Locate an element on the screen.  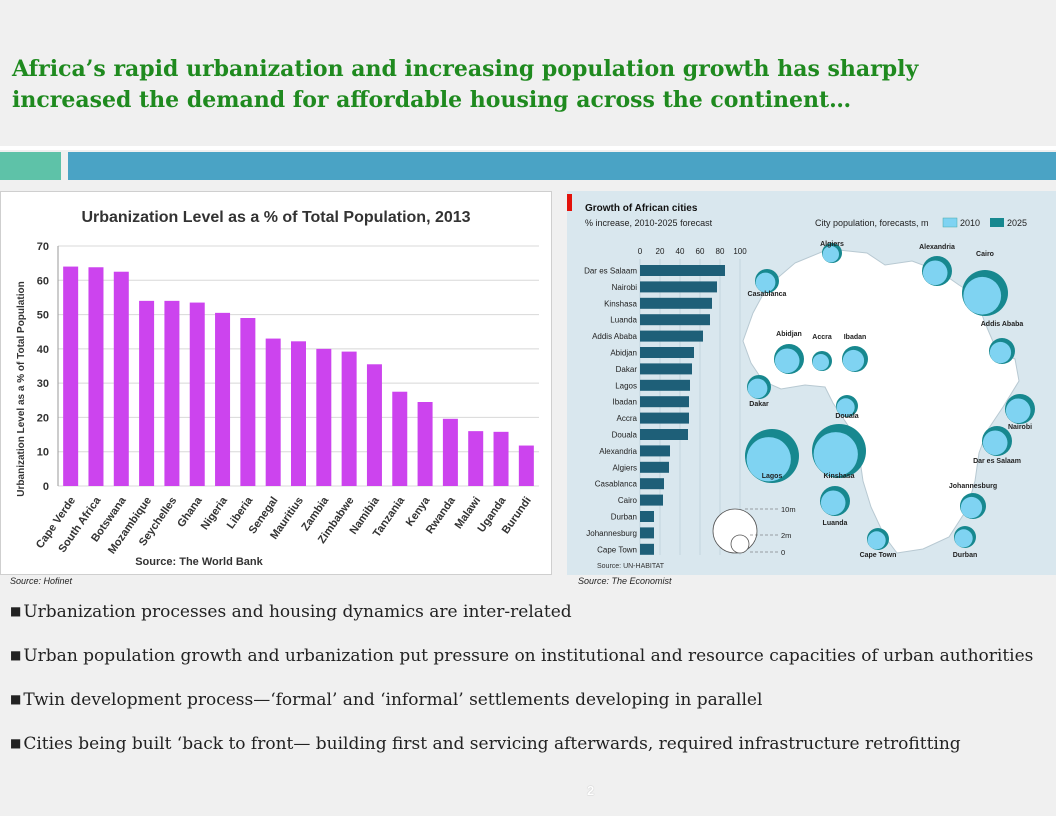
growth-x-tick: 0 is located at coordinates (640, 251).